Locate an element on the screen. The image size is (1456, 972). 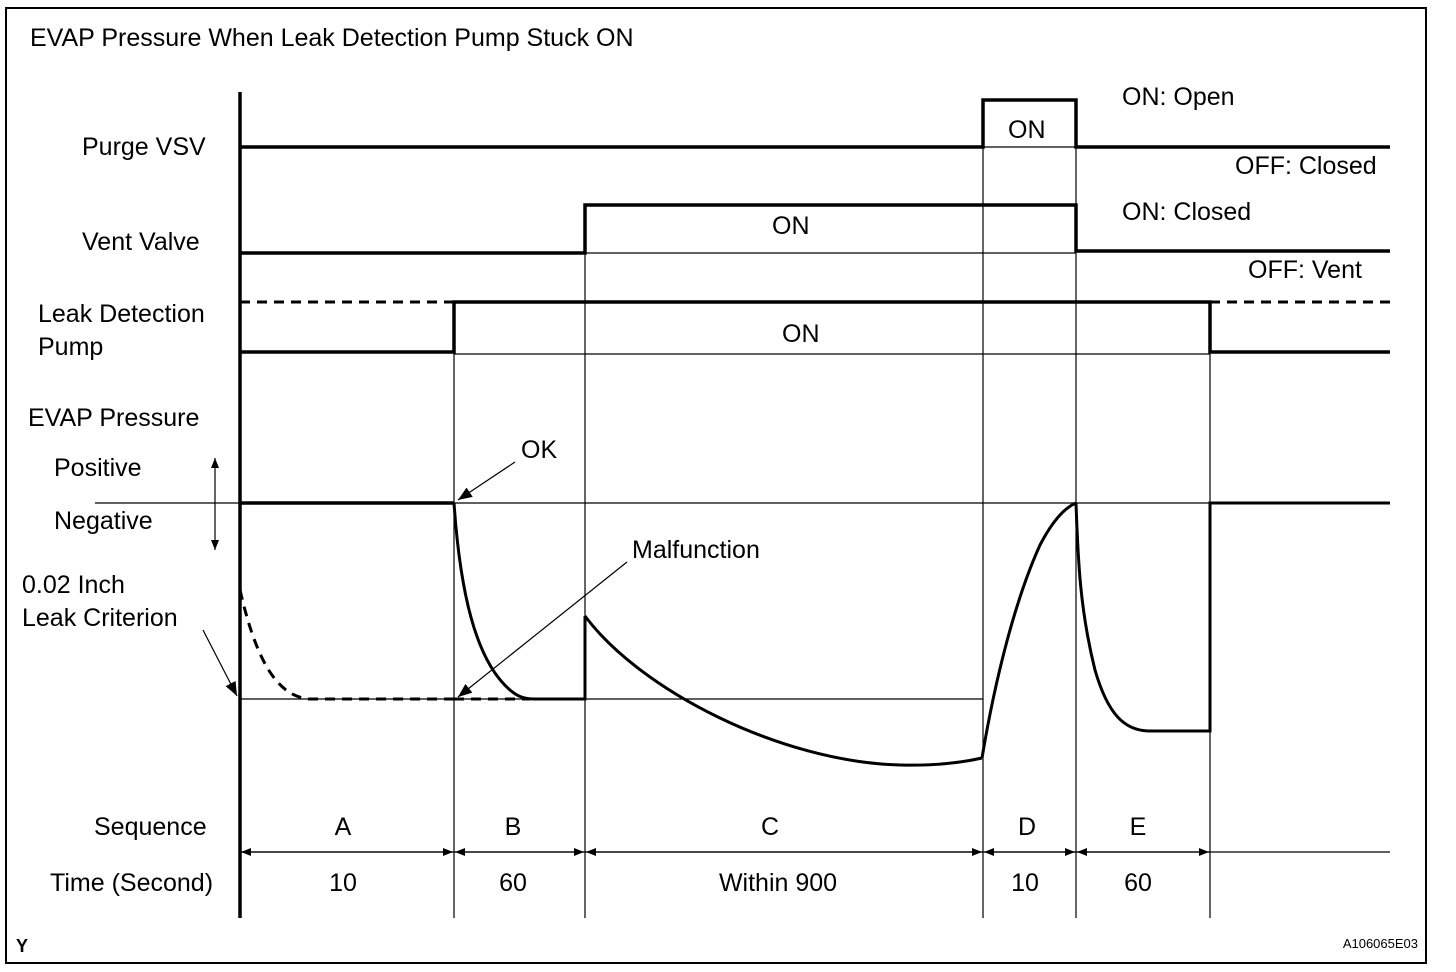
ok-pointer-arrow is located at coordinates (486, 481).